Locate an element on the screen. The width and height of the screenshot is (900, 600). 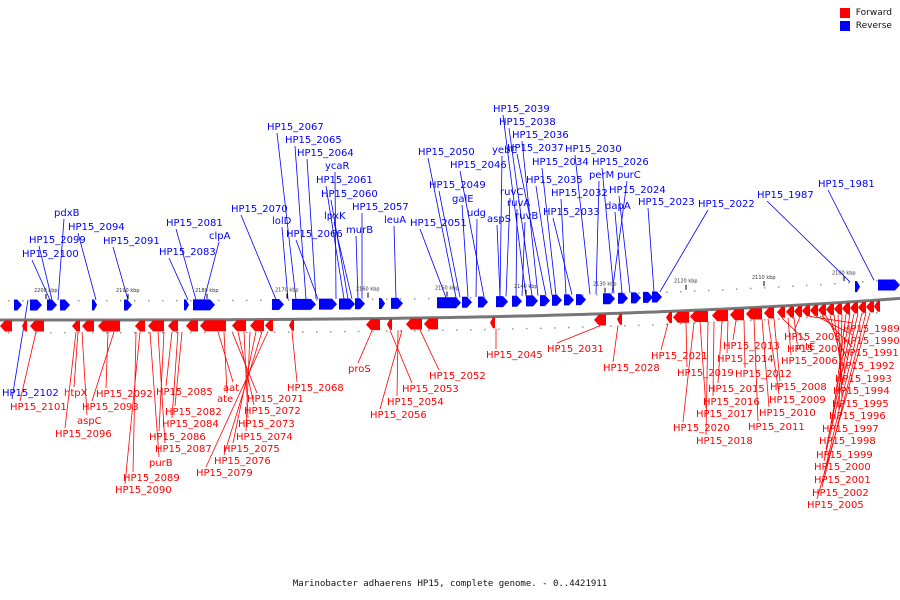
forward-gene-label: HP15_2020 is located at coordinates (701, 428).